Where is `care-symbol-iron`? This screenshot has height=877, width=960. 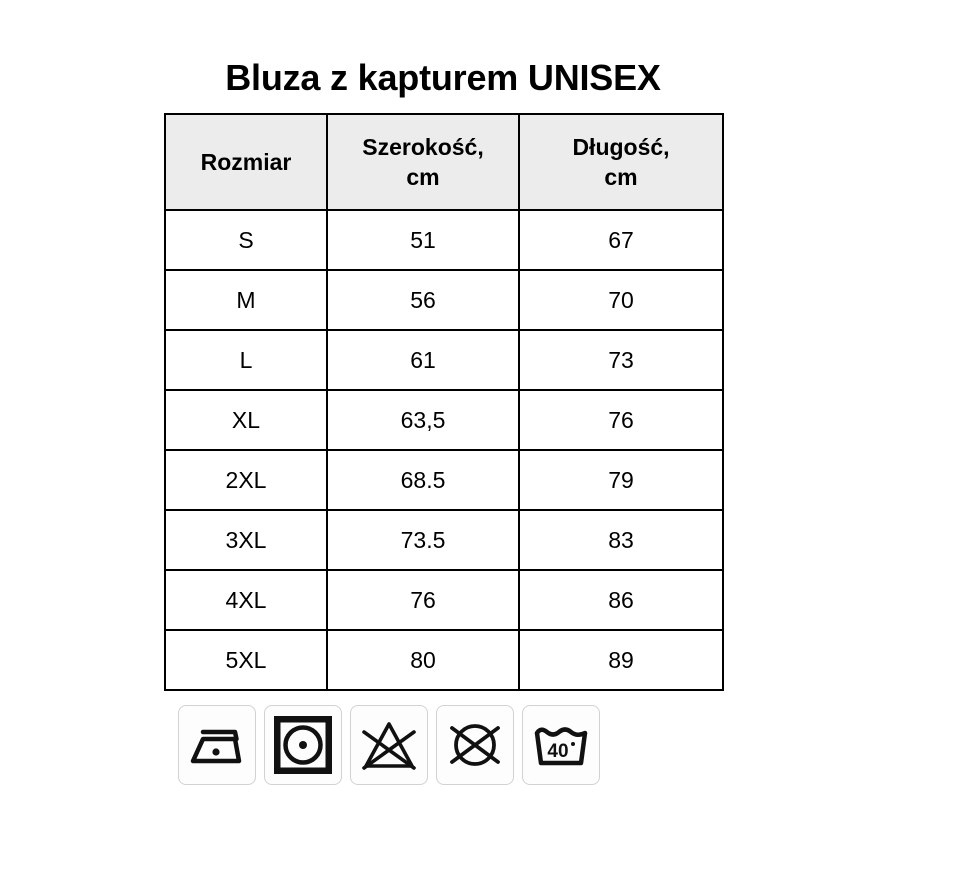 care-symbol-iron is located at coordinates (217, 745).